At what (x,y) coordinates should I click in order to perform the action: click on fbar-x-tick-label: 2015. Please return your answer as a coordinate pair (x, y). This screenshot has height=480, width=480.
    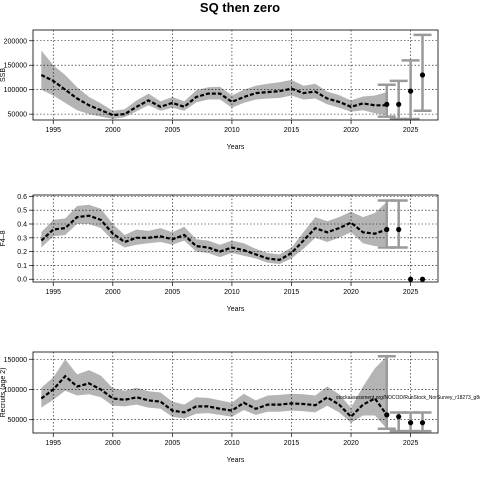
    Looking at the image, I should click on (292, 292).